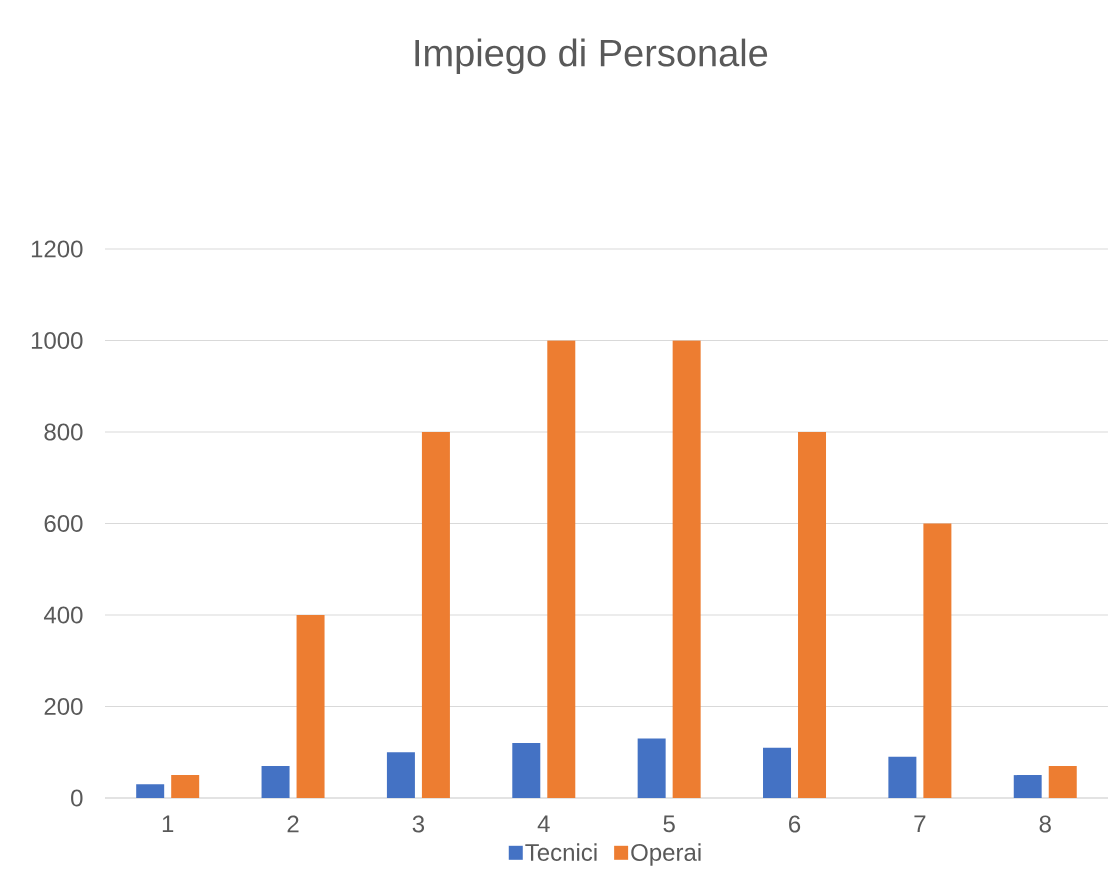  Describe the element at coordinates (795, 824) in the screenshot. I see `x-tick-label: 6` at that location.